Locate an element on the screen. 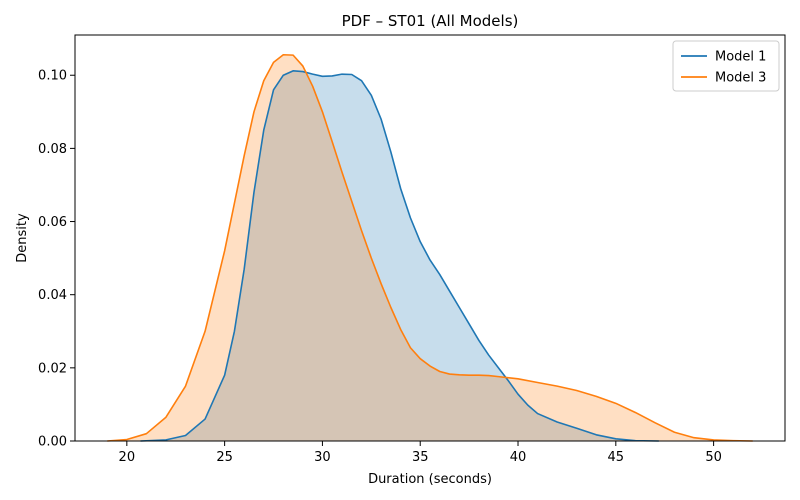 The image size is (800, 500). y-tick-label: 0.00 is located at coordinates (52, 442).